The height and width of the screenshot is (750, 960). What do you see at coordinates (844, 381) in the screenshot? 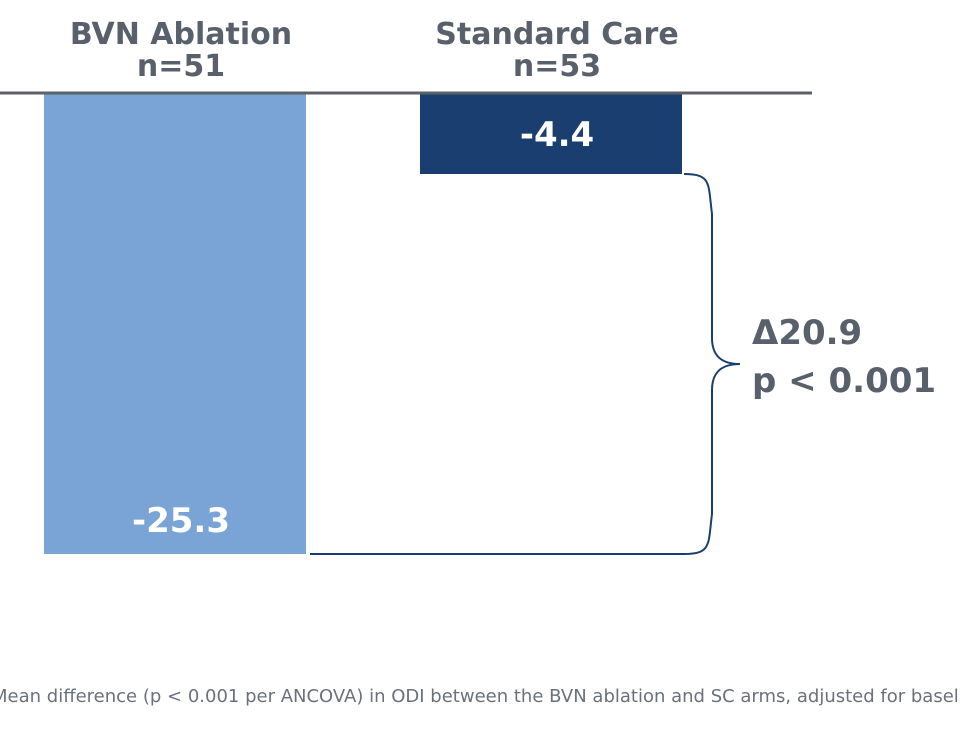
I see `difference-p-value-label: p < 0.001` at bounding box center [844, 381].